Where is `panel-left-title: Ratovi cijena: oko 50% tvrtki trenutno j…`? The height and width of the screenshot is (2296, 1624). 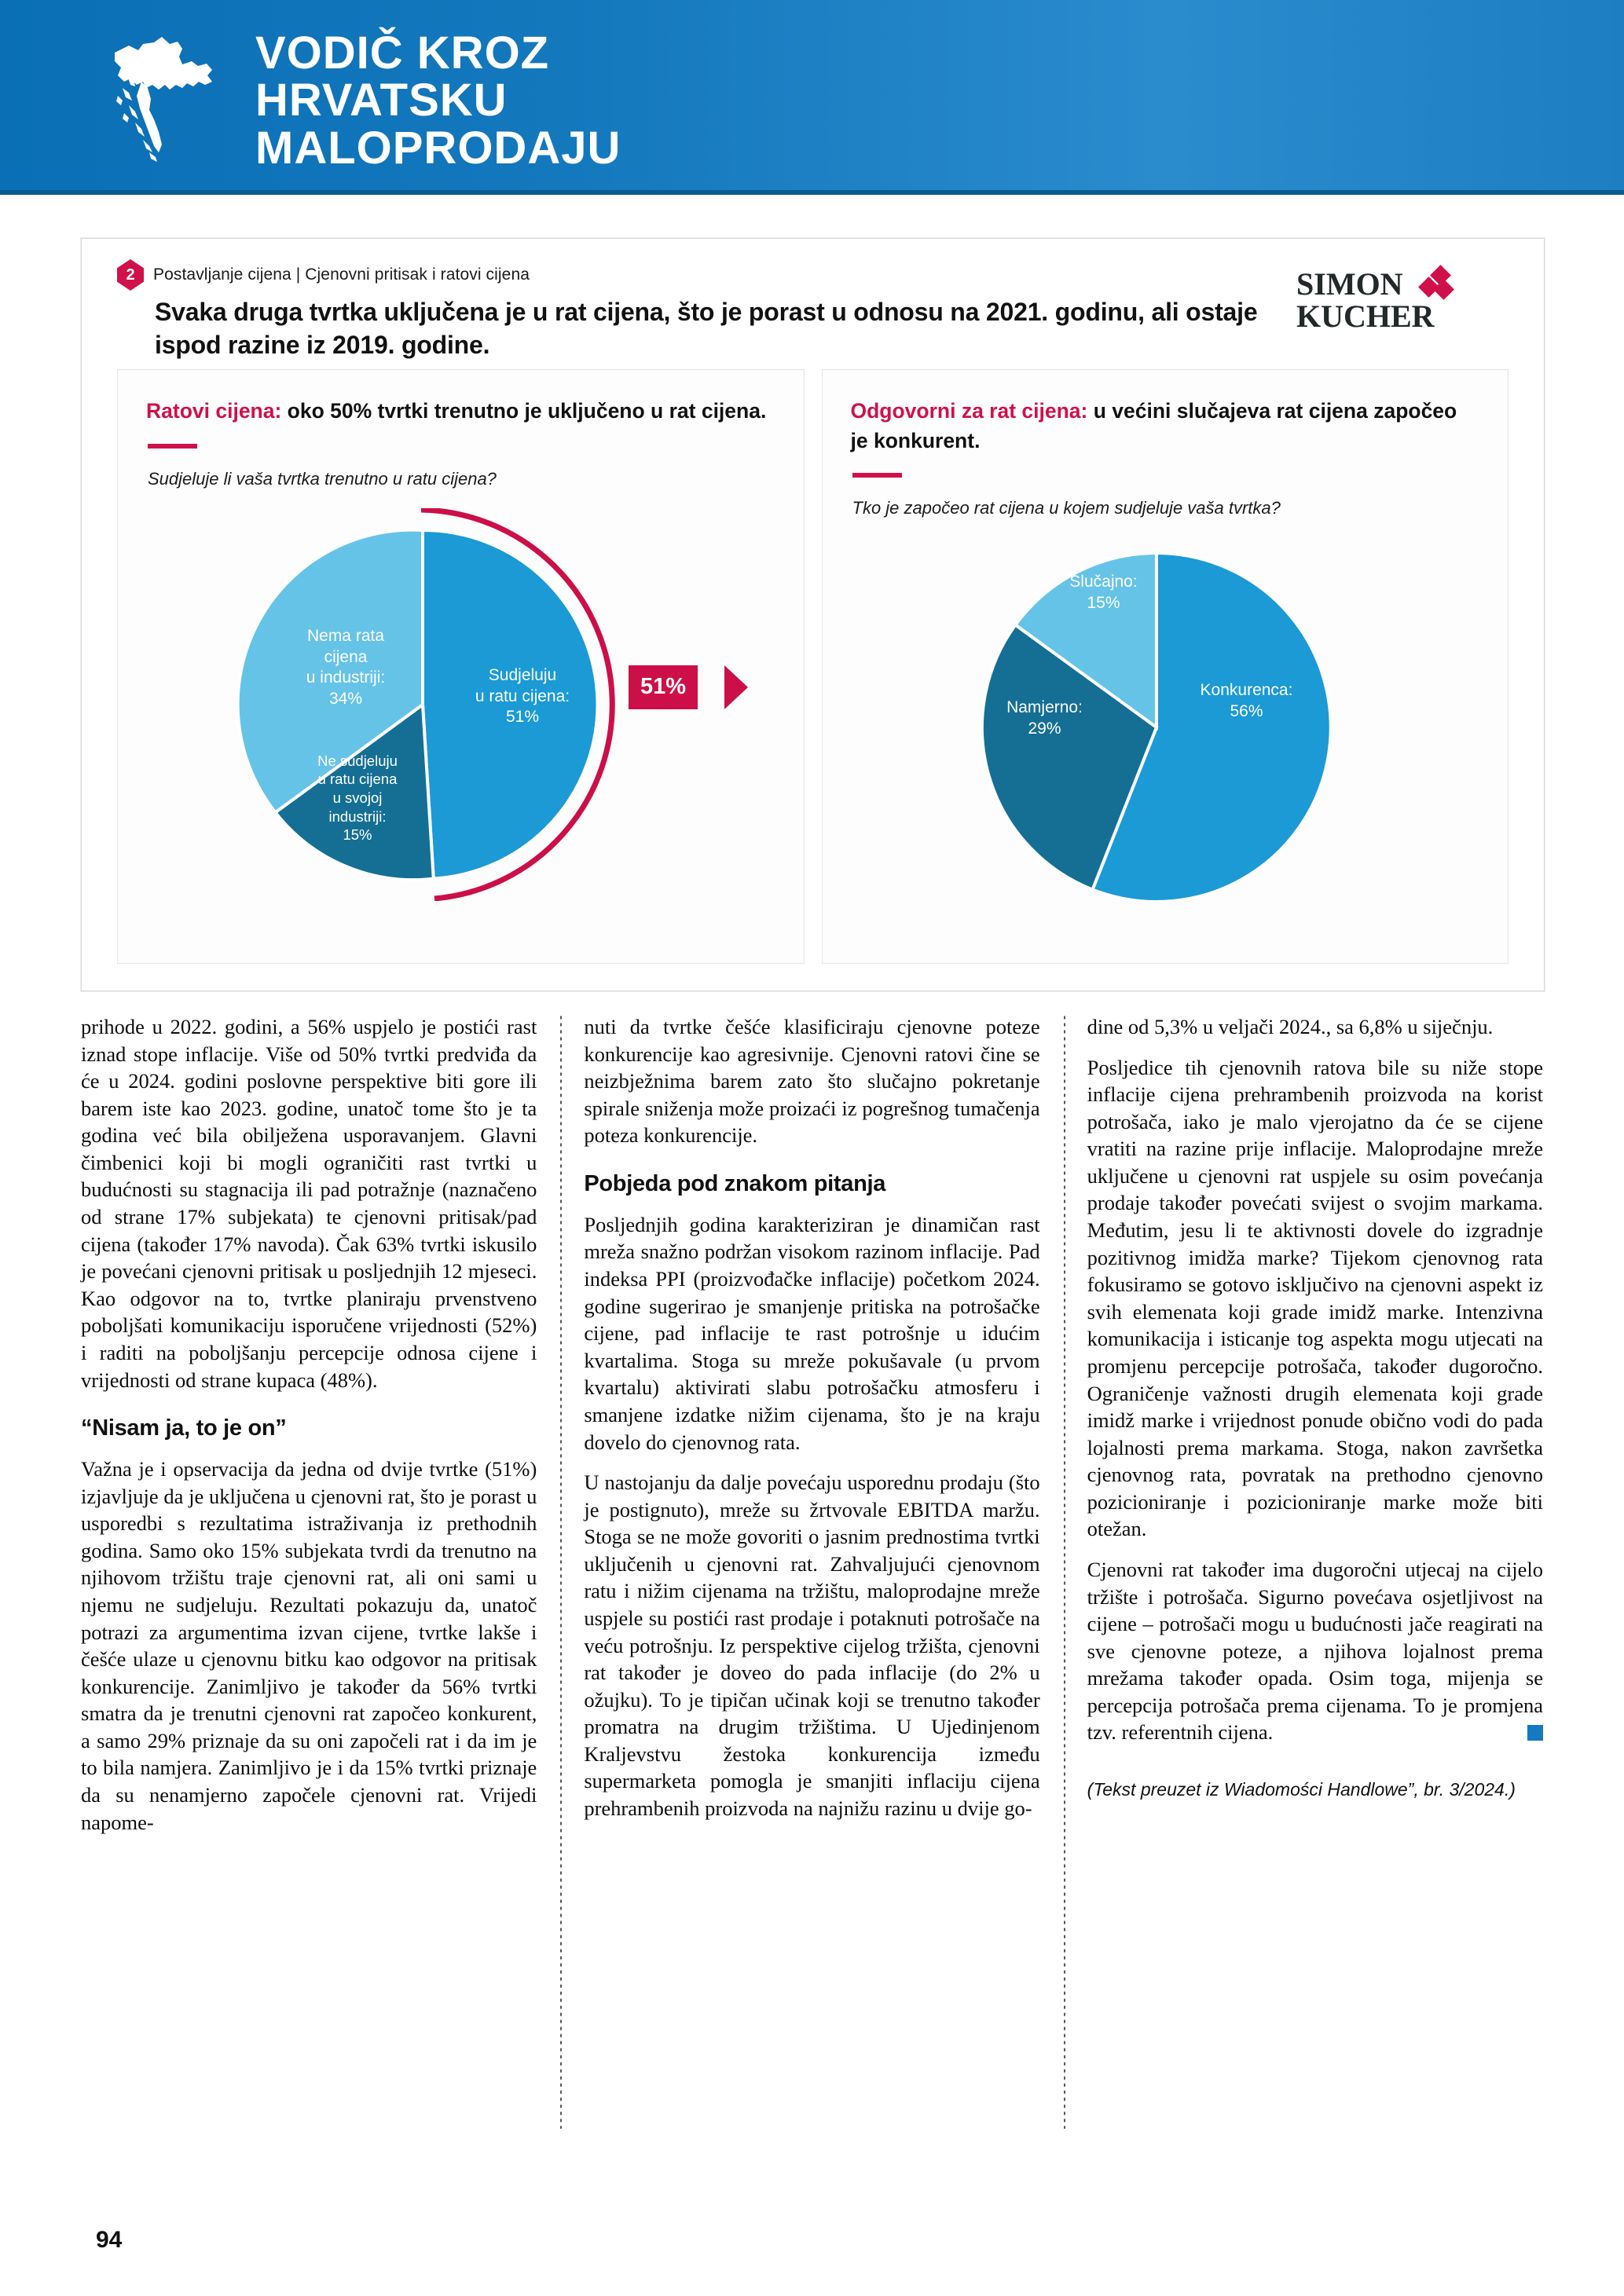 panel-left-title: Ratovi cijena: oko 50% tvrtki trenutno j… is located at coordinates (460, 412).